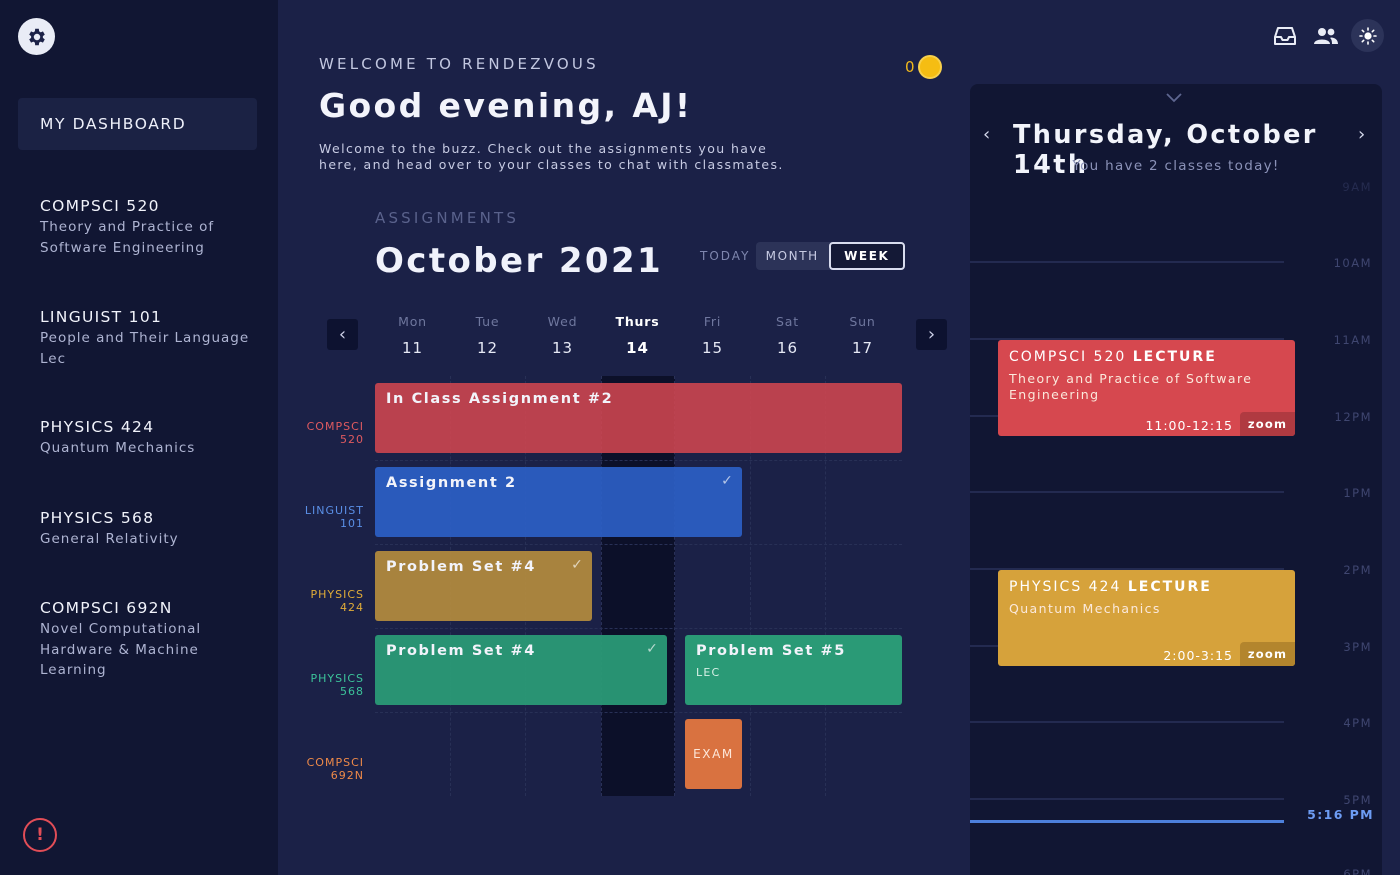 This screenshot has height=875, width=1400. What do you see at coordinates (334, 510) in the screenshot?
I see `row-label-line: LINGUIST` at bounding box center [334, 510].